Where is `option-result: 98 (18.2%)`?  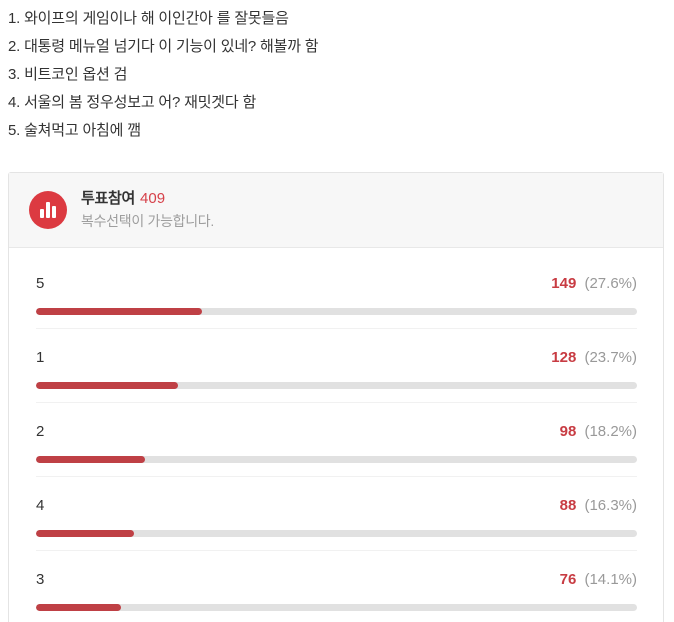 option-result: 98 (18.2%) is located at coordinates (598, 431).